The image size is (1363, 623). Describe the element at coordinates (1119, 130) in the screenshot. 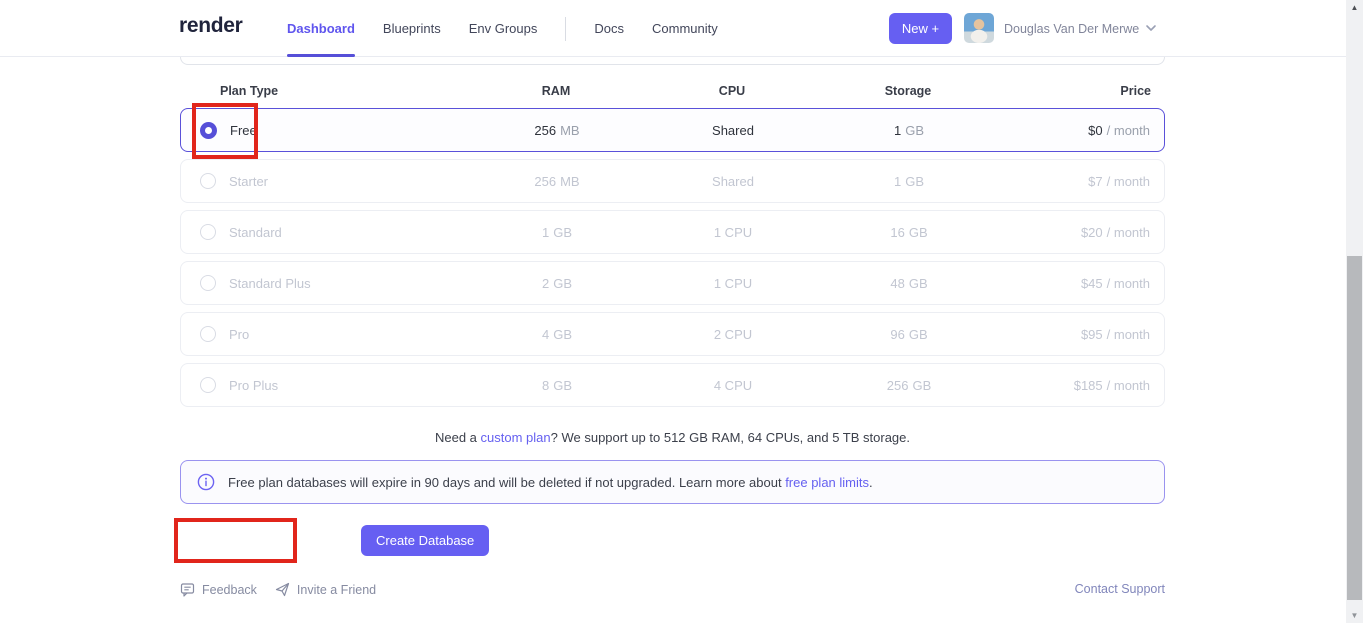

I see `price-cell: $0/ month` at that location.